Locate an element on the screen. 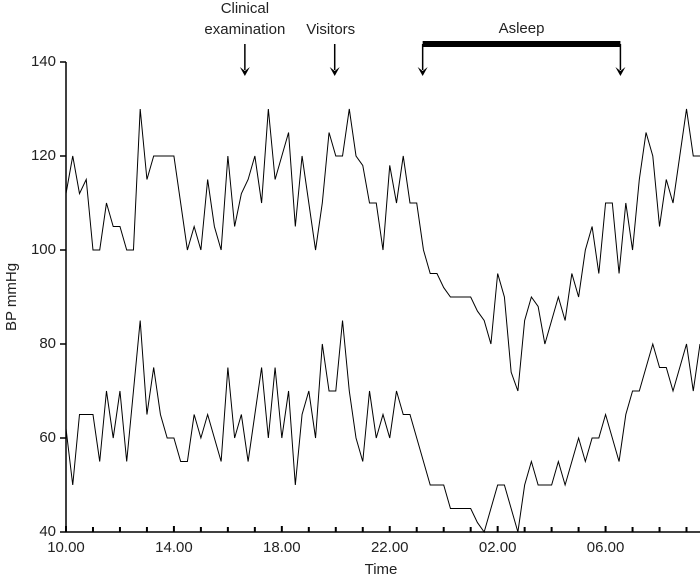 The width and height of the screenshot is (700, 583). annotation-label: examination is located at coordinates (244, 29).